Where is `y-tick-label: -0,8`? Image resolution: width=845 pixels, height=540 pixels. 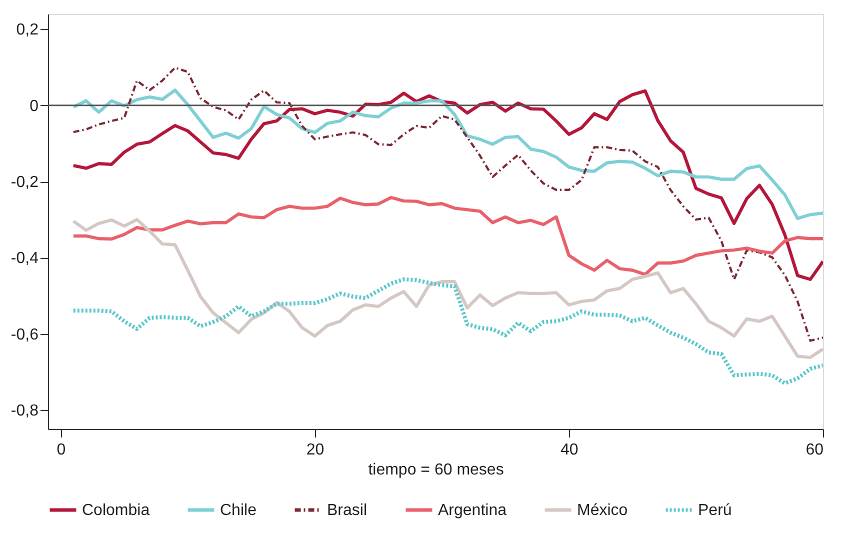
y-tick-label: -0,8 is located at coordinates (24, 411).